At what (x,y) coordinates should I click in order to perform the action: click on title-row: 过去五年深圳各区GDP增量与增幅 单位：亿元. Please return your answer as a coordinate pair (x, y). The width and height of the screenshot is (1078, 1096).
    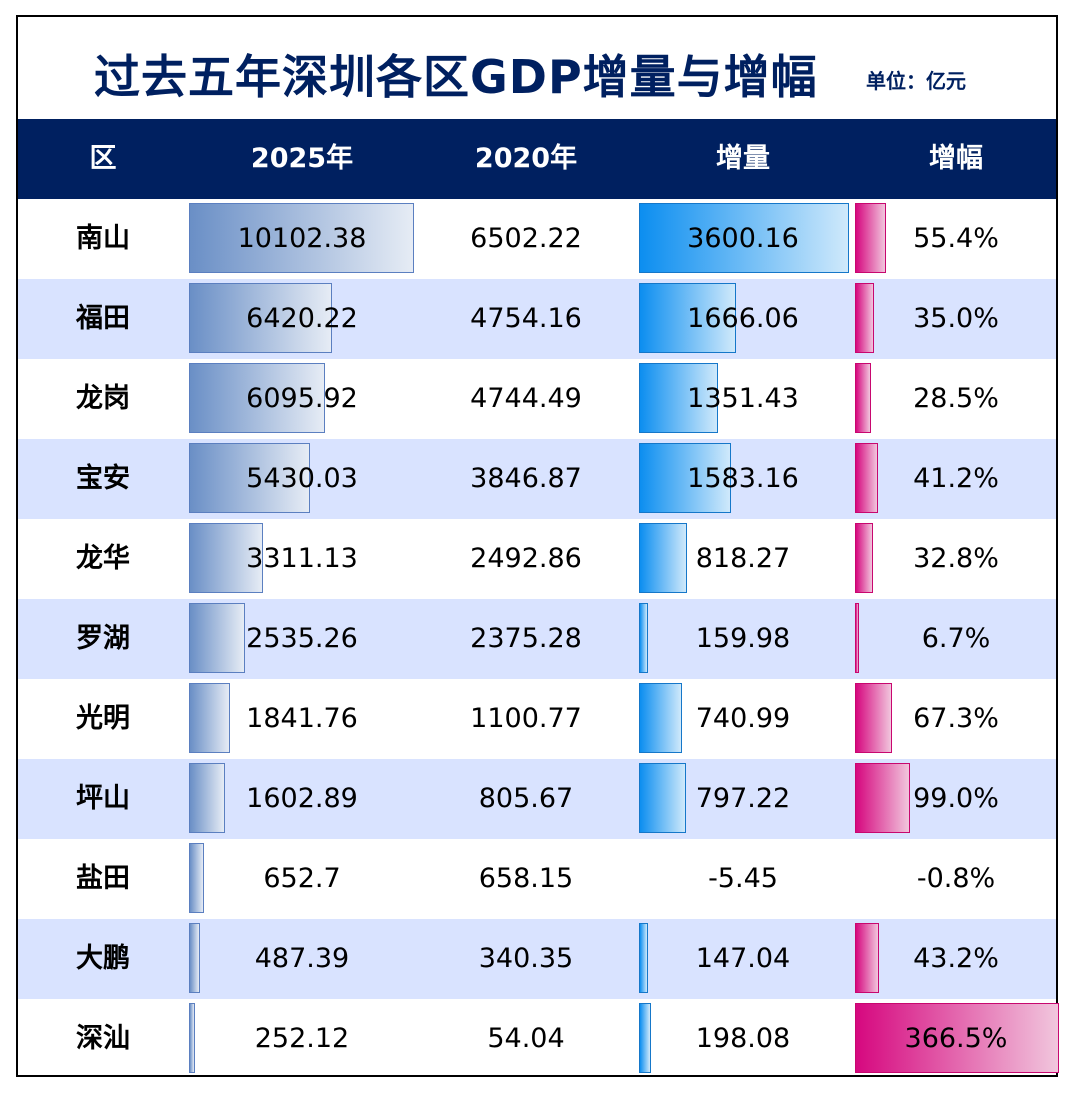
    Looking at the image, I should click on (537, 68).